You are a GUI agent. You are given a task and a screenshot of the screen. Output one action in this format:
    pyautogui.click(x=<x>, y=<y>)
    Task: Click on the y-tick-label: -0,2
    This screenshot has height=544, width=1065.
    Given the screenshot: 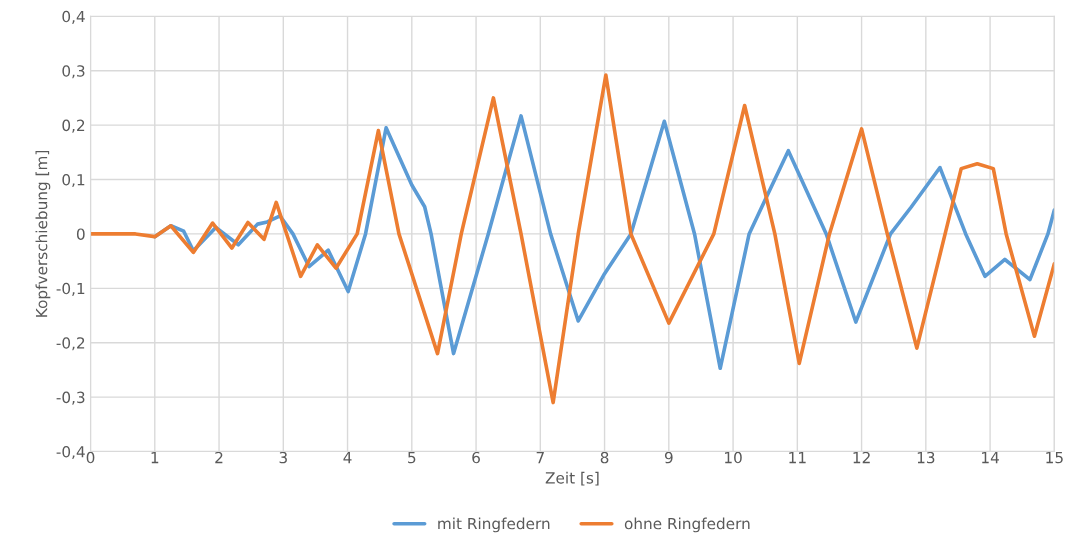 What is the action you would take?
    pyautogui.click(x=70, y=344)
    